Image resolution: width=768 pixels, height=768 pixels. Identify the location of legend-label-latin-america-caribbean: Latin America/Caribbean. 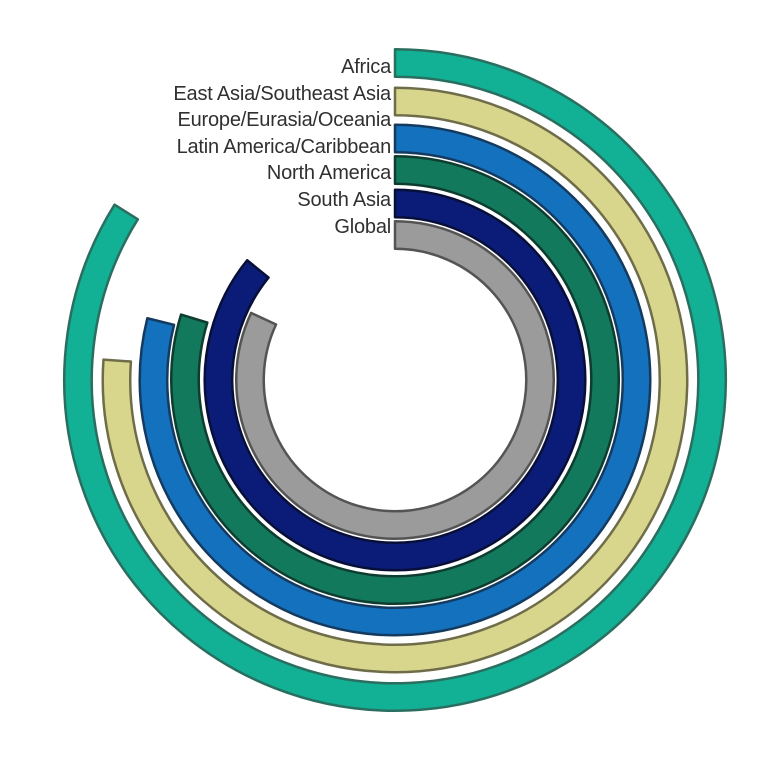
(284, 146).